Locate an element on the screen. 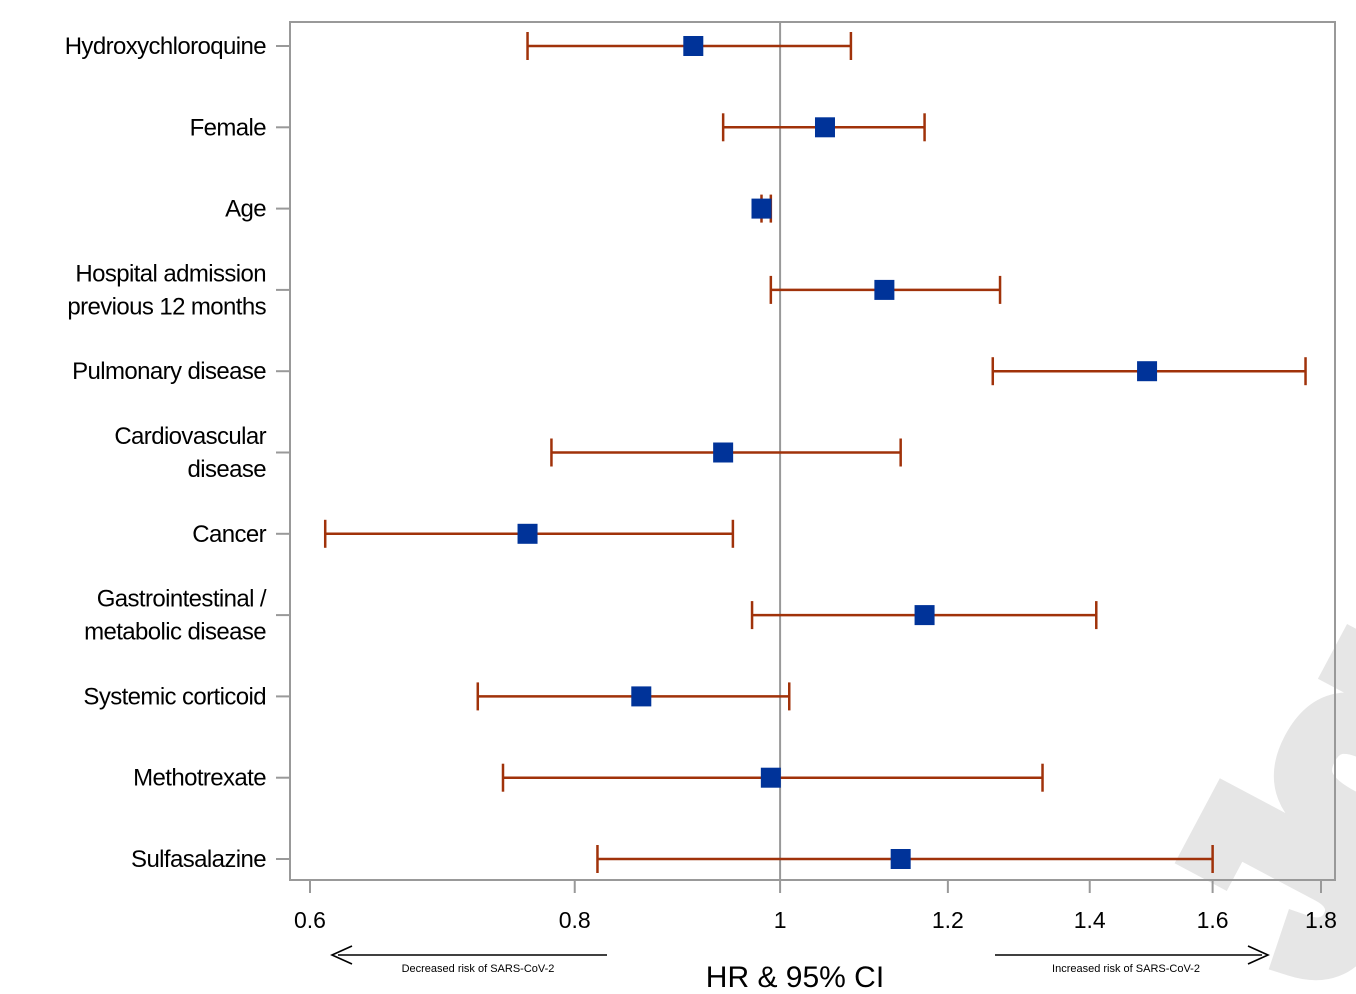  x-axis: 0.6 0.8 1 1.2 1.4 1.6 1.8 is located at coordinates (815, 906).